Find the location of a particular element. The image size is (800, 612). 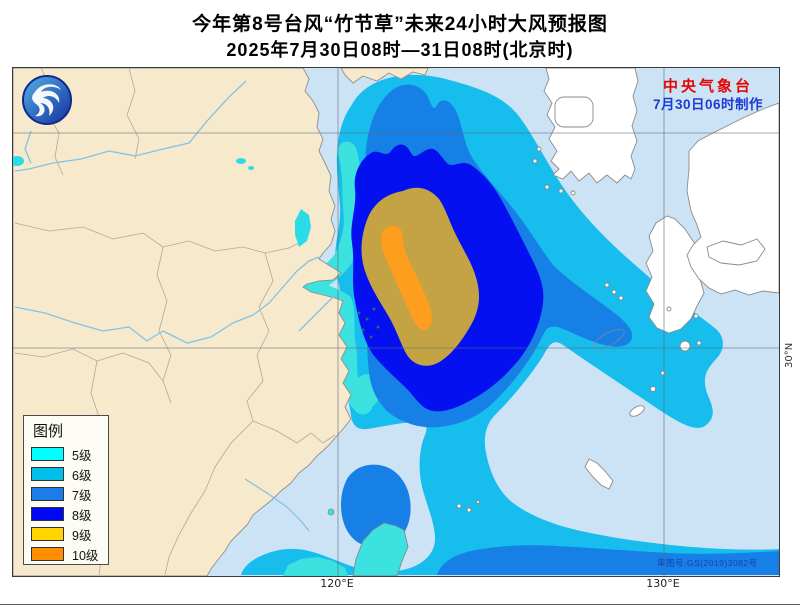

legend-item-10: 10级 is located at coordinates (69, 554).